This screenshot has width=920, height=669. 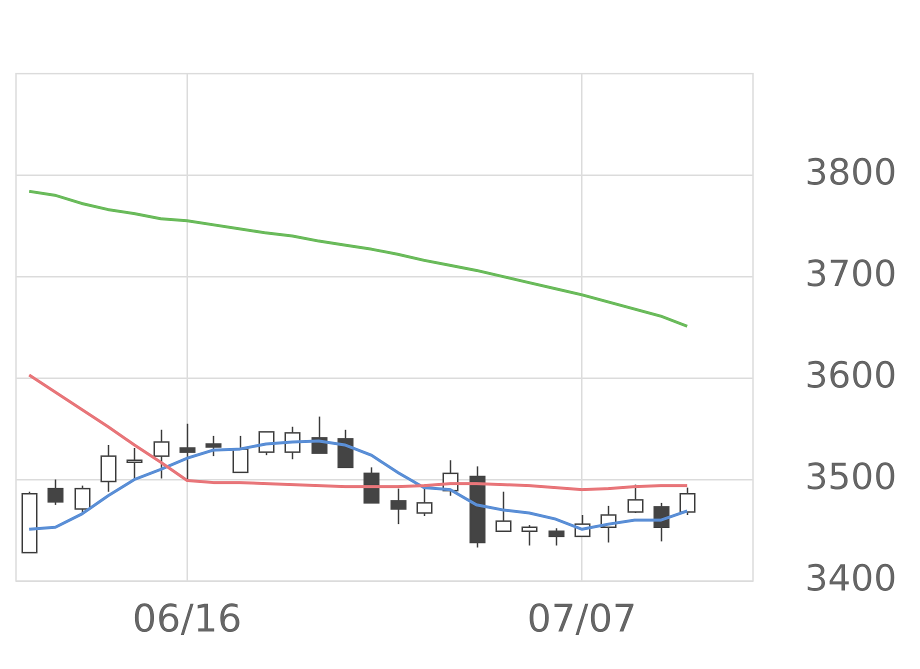 What do you see at coordinates (851, 173) in the screenshot?
I see `y-tick-label: 3800` at bounding box center [851, 173].